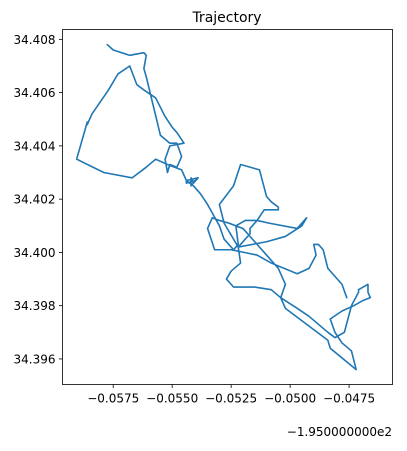  Describe the element at coordinates (35, 146) in the screenshot. I see `y-tick-label: 34.404` at that location.